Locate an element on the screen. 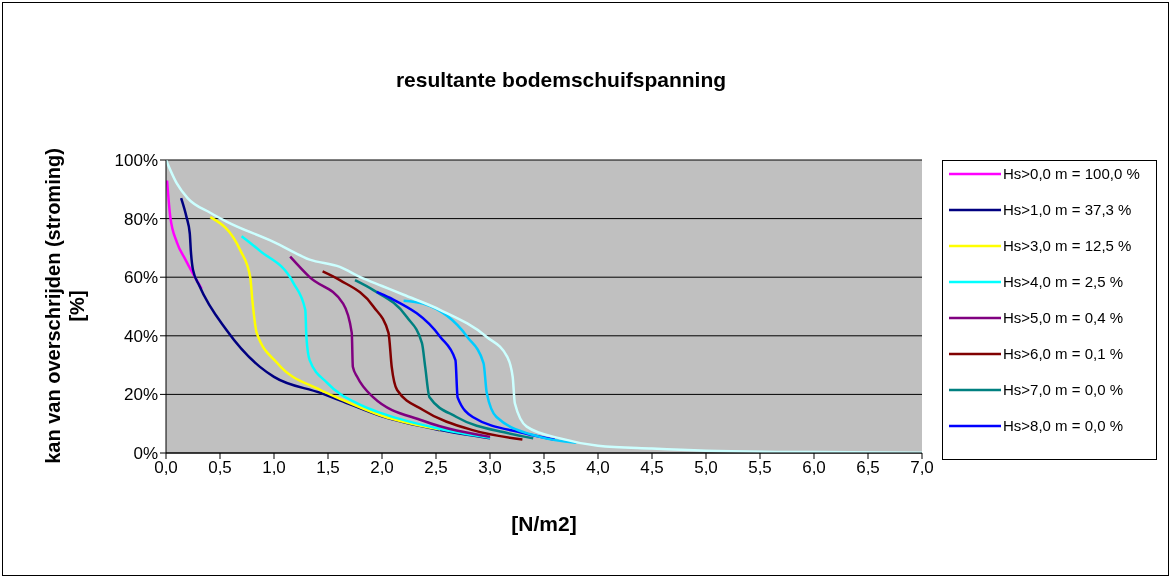 Image resolution: width=1171 pixels, height=578 pixels. x-tick-label: 5,0 is located at coordinates (706, 468).